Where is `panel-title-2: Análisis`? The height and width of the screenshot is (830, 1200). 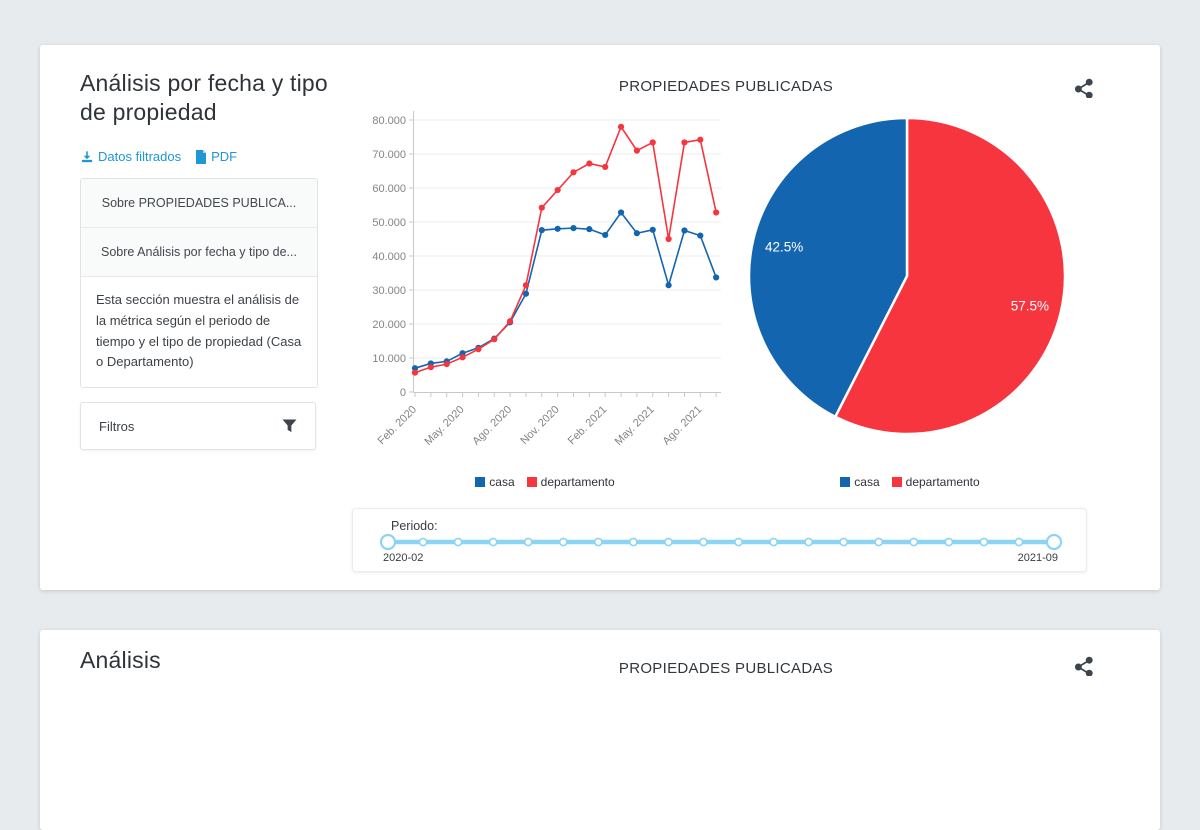 panel-title-2: Análisis is located at coordinates (120, 660).